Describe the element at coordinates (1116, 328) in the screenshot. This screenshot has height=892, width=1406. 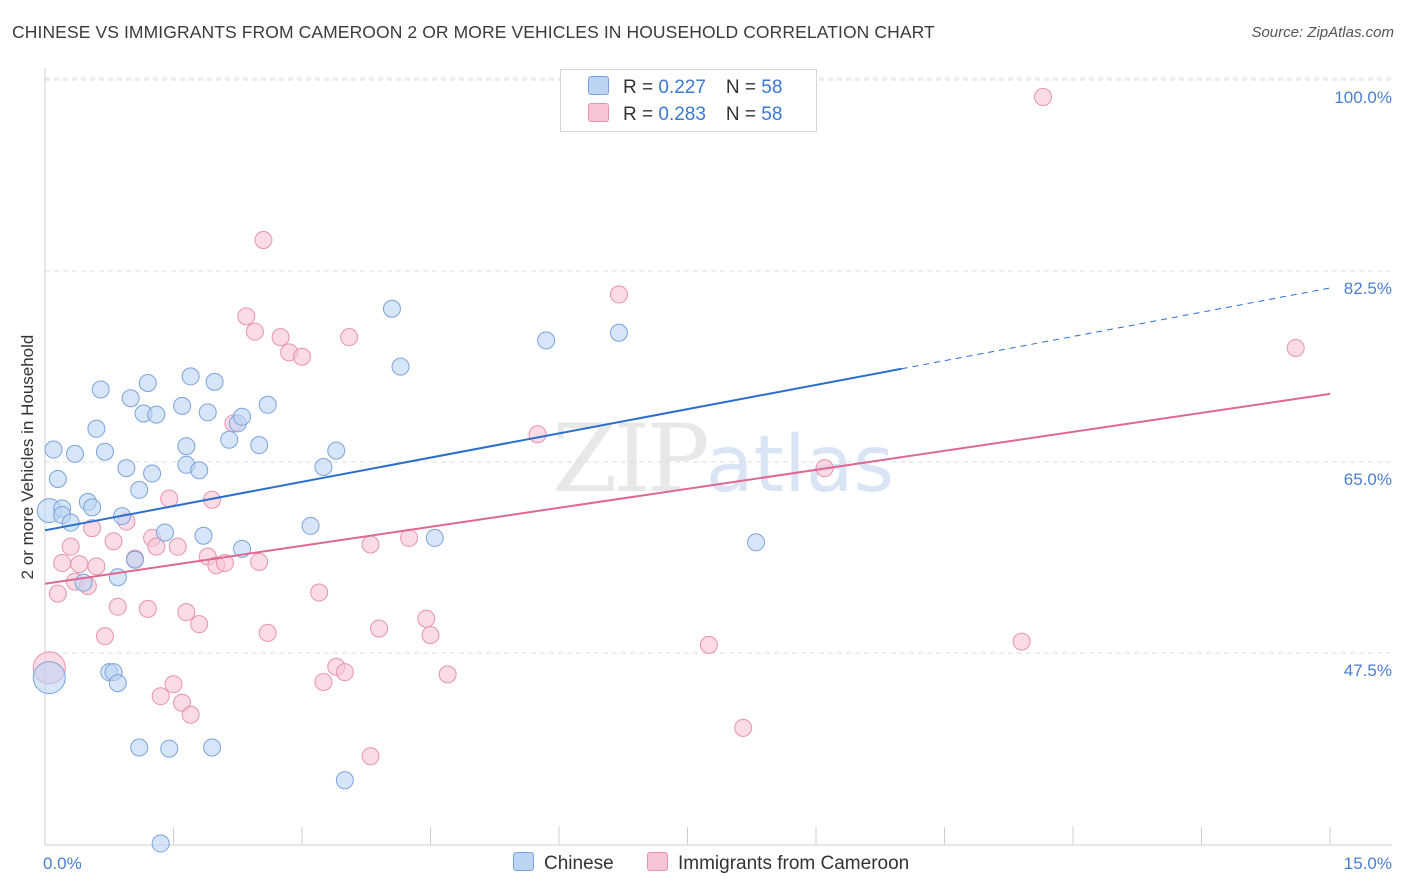
I see `chinese-trend-extension` at that location.